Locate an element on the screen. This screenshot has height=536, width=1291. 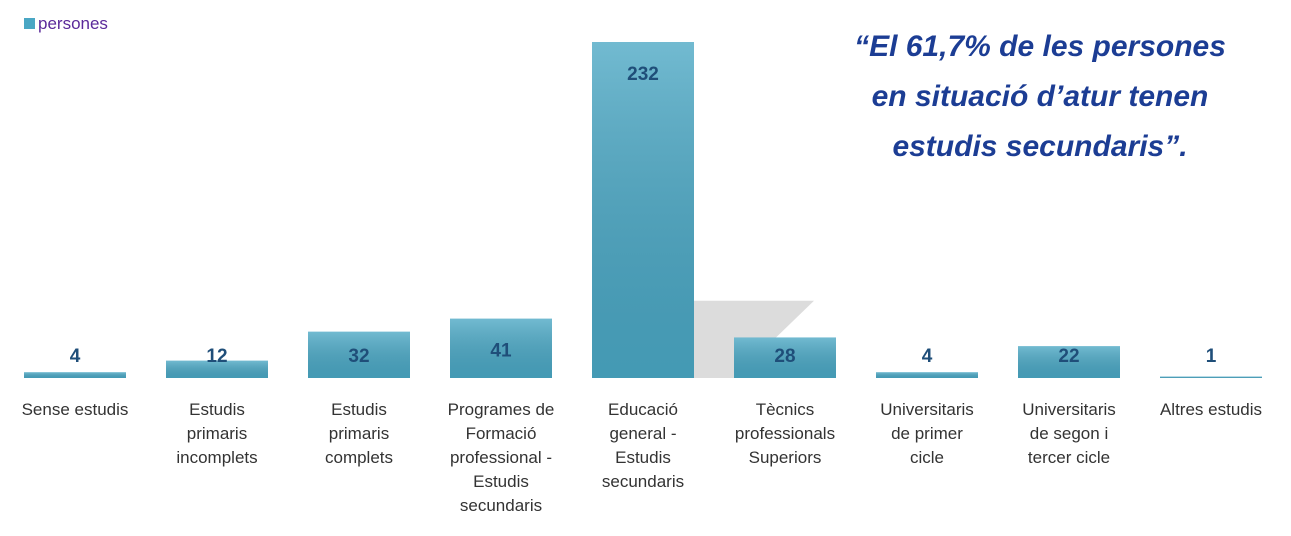
value-label: 1 is located at coordinates (1211, 356).